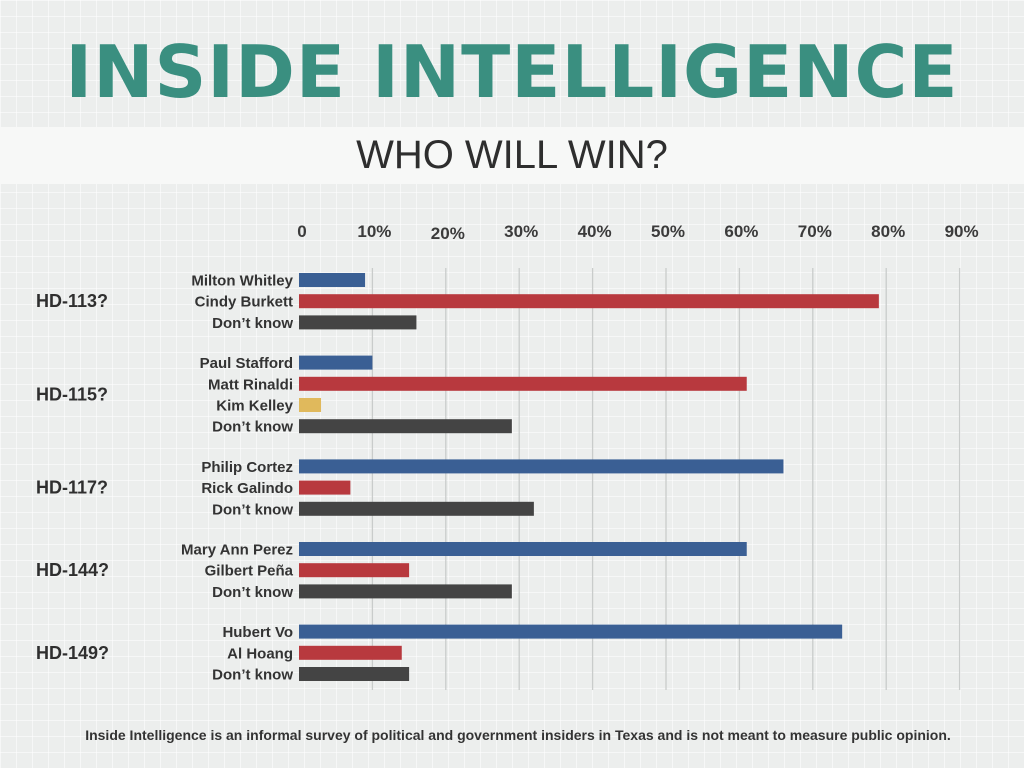  What do you see at coordinates (741, 231) in the screenshot?
I see `x-tick-label: 60%` at bounding box center [741, 231].